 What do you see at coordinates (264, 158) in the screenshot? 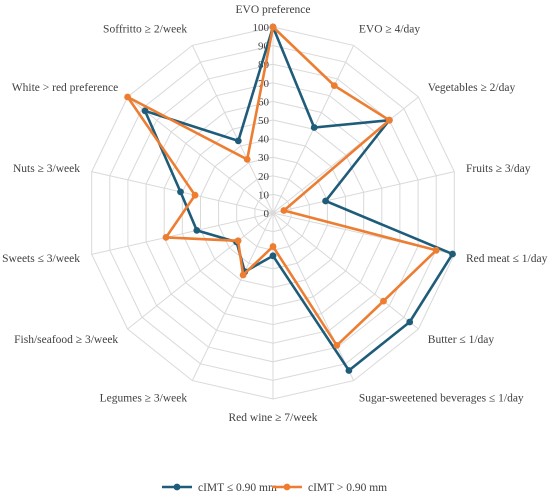
I see `radial-tick-label: 30` at bounding box center [264, 158].